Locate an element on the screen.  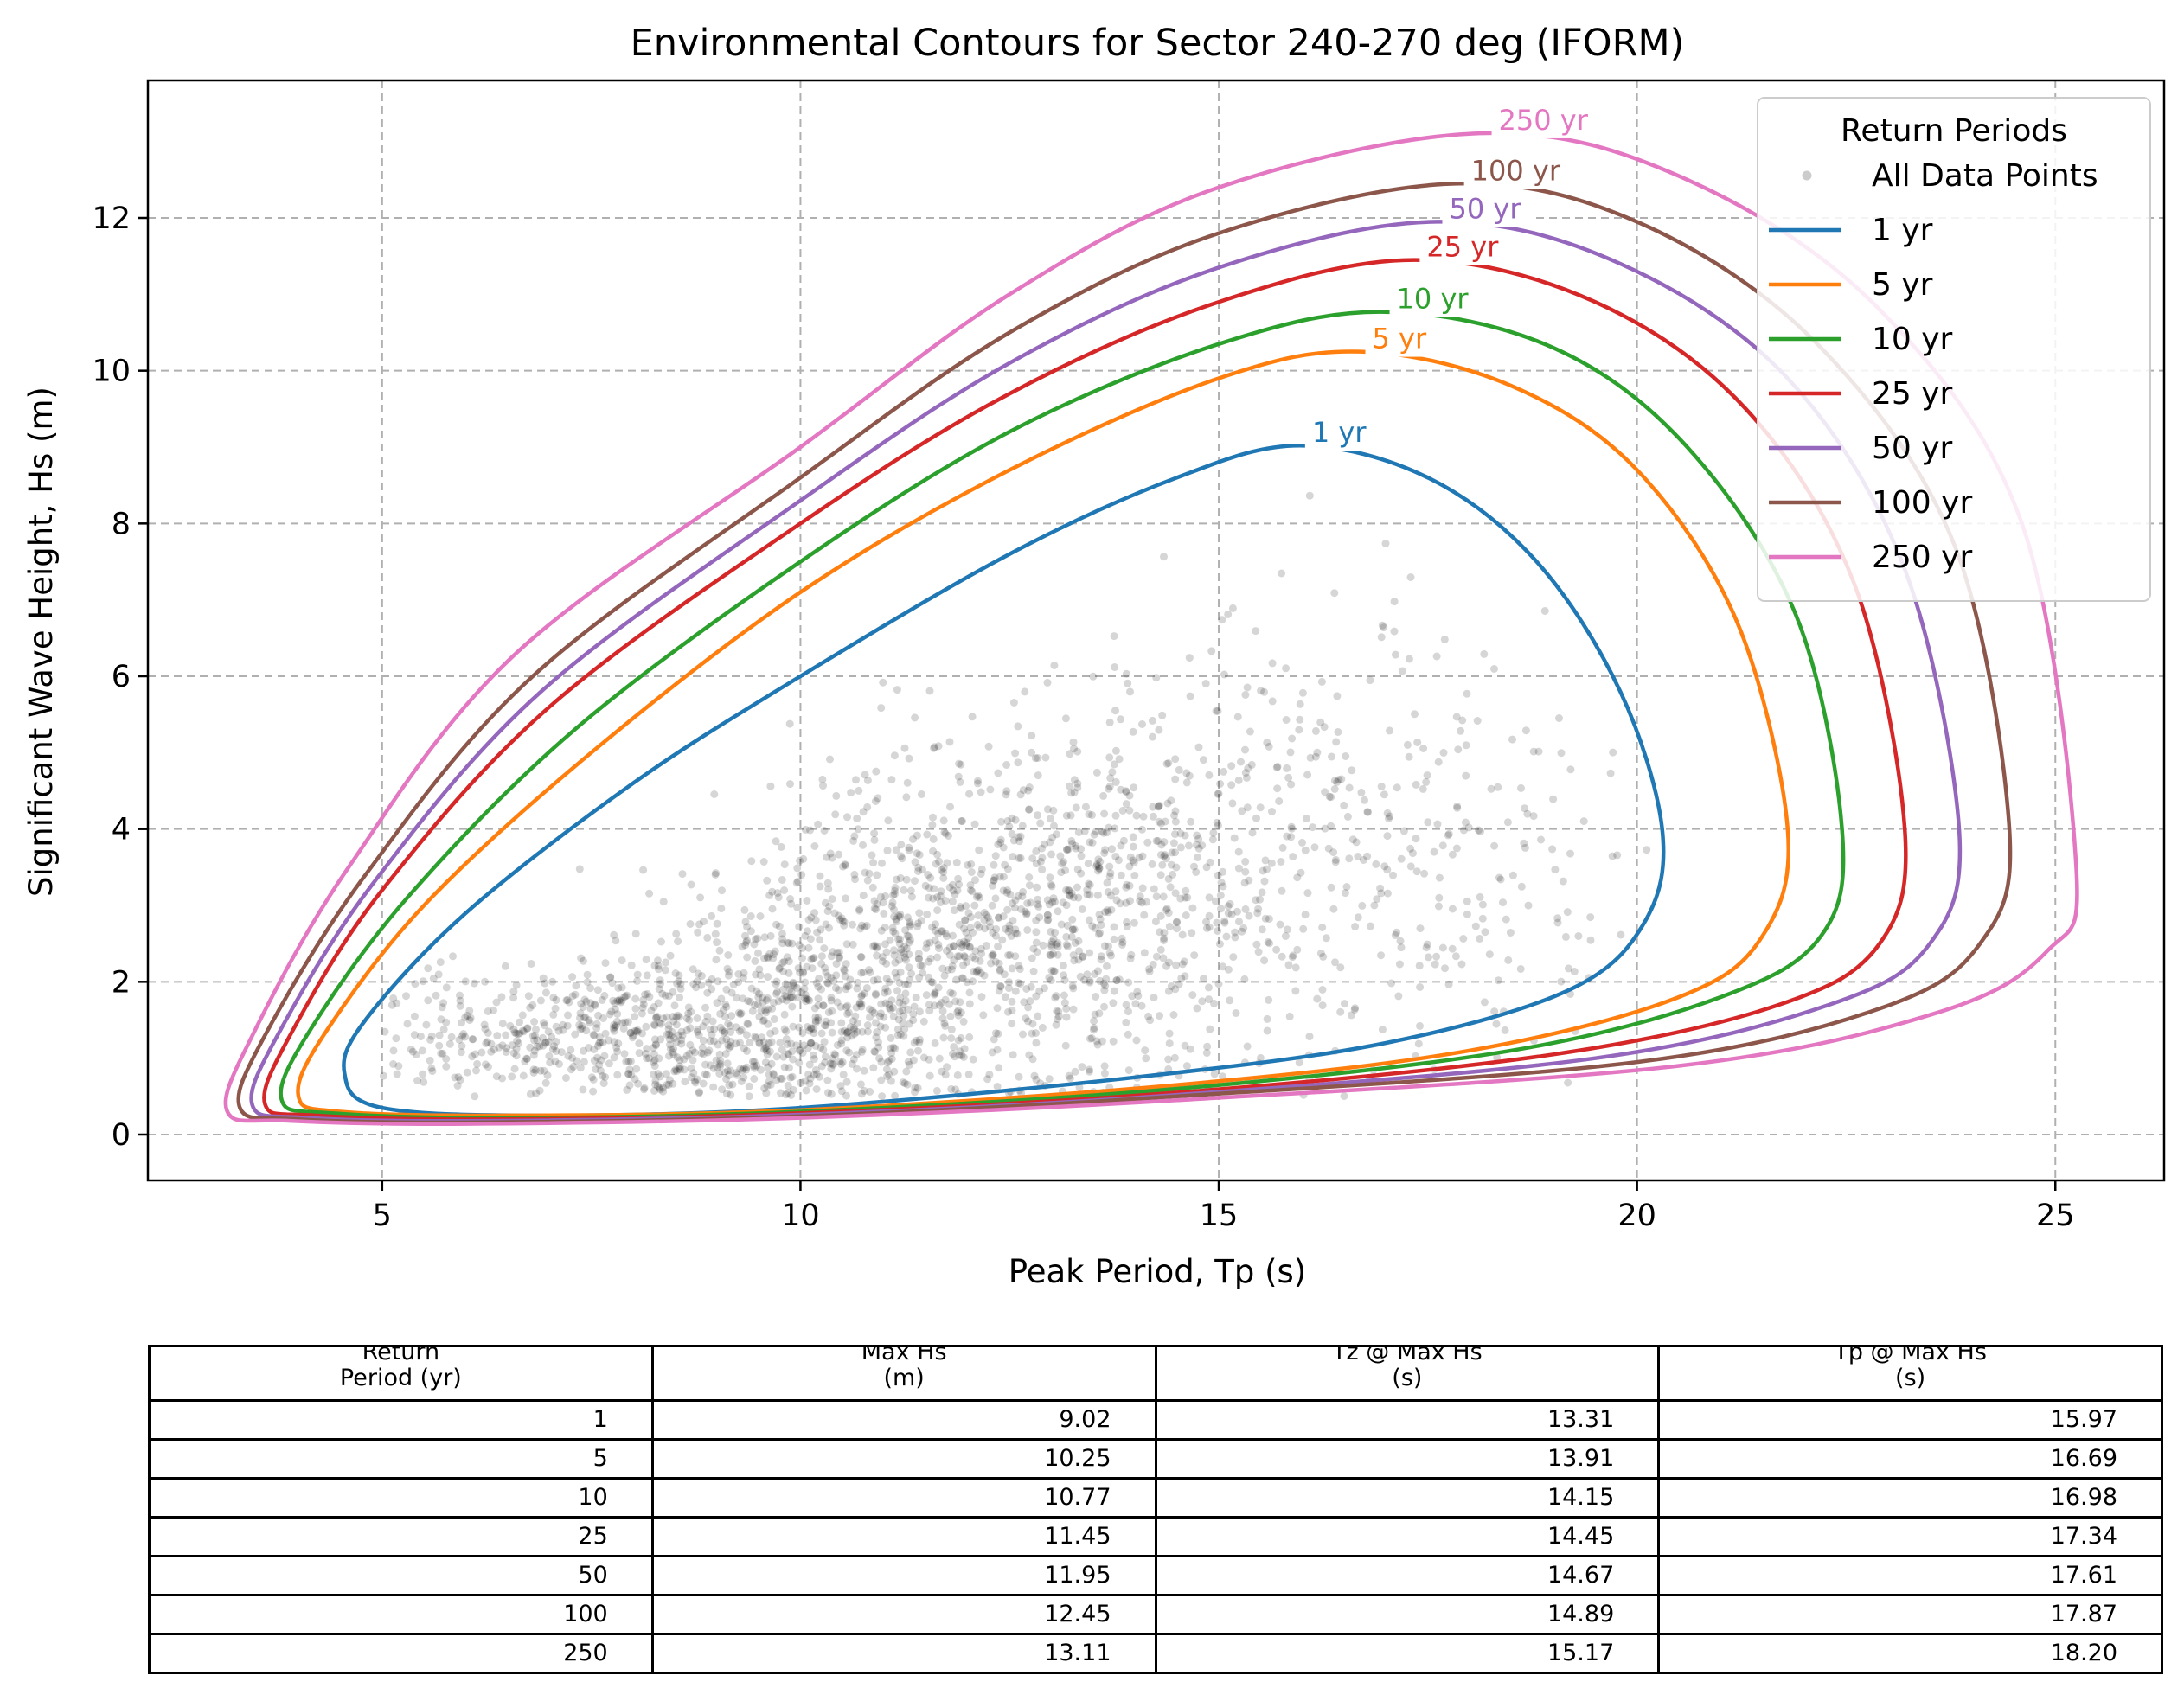
table-cell: 13.91 is located at coordinates (1407, 1459).